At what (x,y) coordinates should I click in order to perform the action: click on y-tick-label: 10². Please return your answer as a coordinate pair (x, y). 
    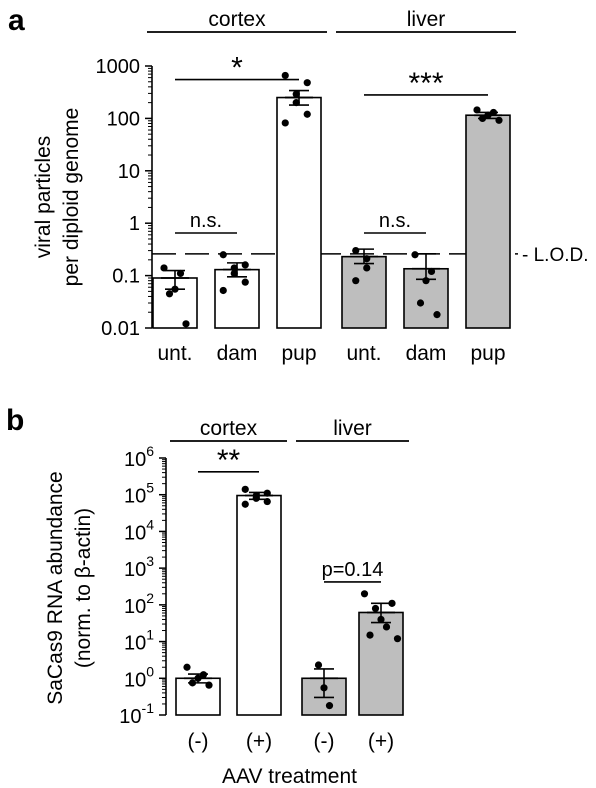
    Looking at the image, I should click on (139, 604).